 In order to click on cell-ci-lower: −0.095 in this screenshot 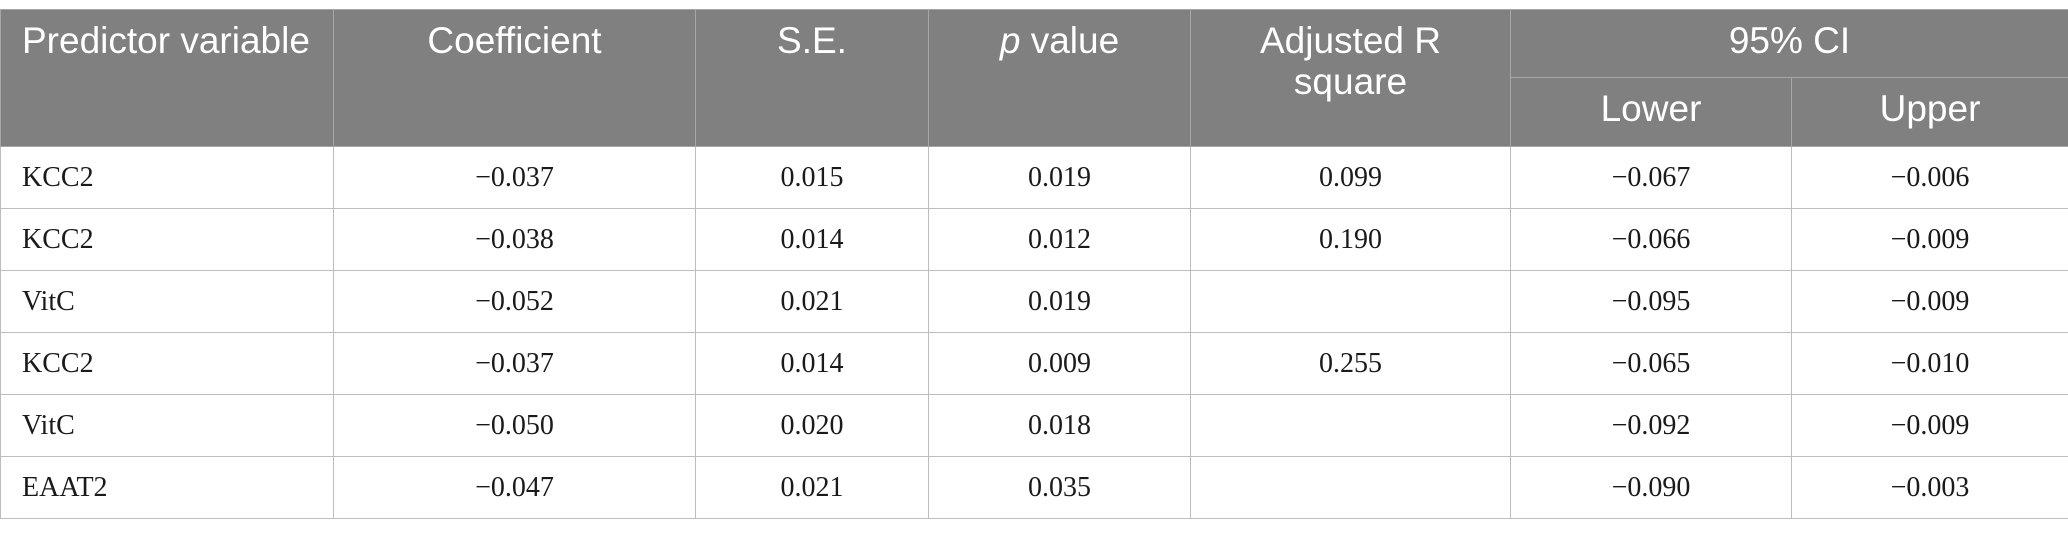, I will do `click(1651, 301)`.